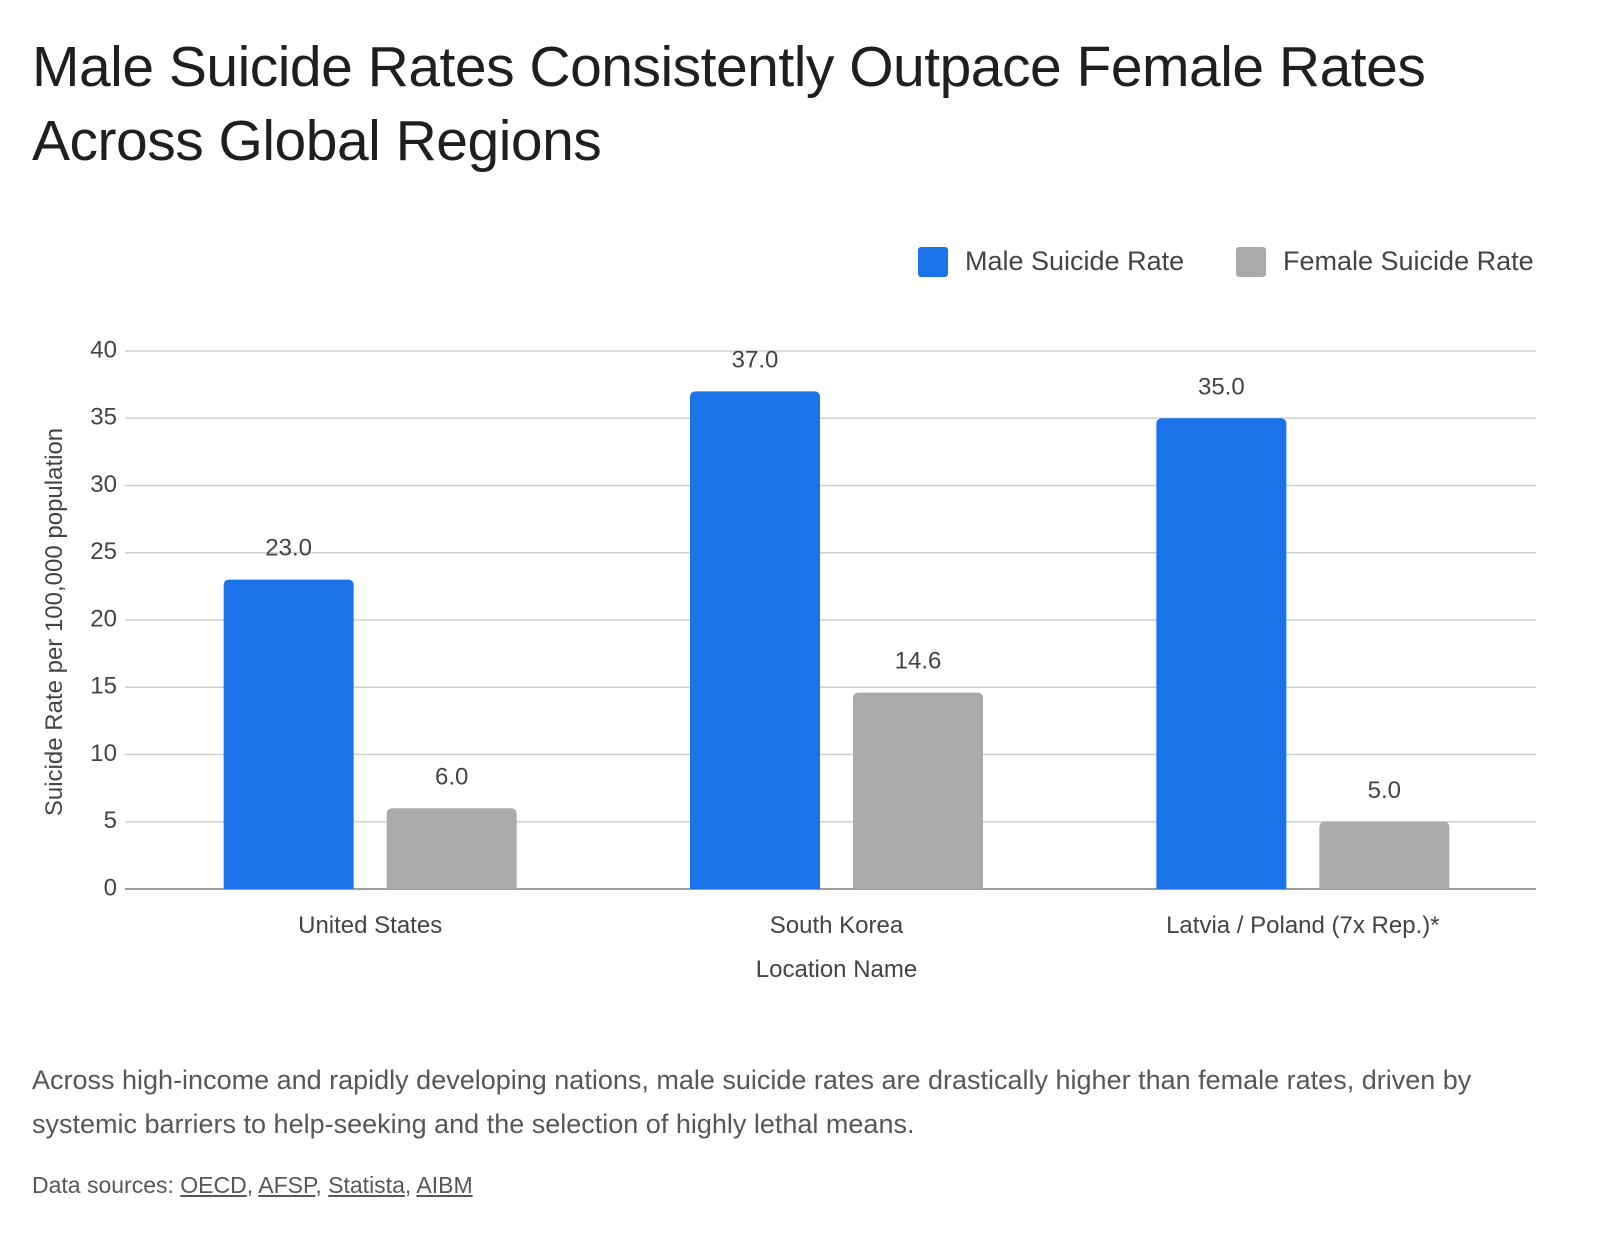 The image size is (1600, 1258). What do you see at coordinates (54, 622) in the screenshot?
I see `y-axis-label: Suicide Rate per 100,000 population` at bounding box center [54, 622].